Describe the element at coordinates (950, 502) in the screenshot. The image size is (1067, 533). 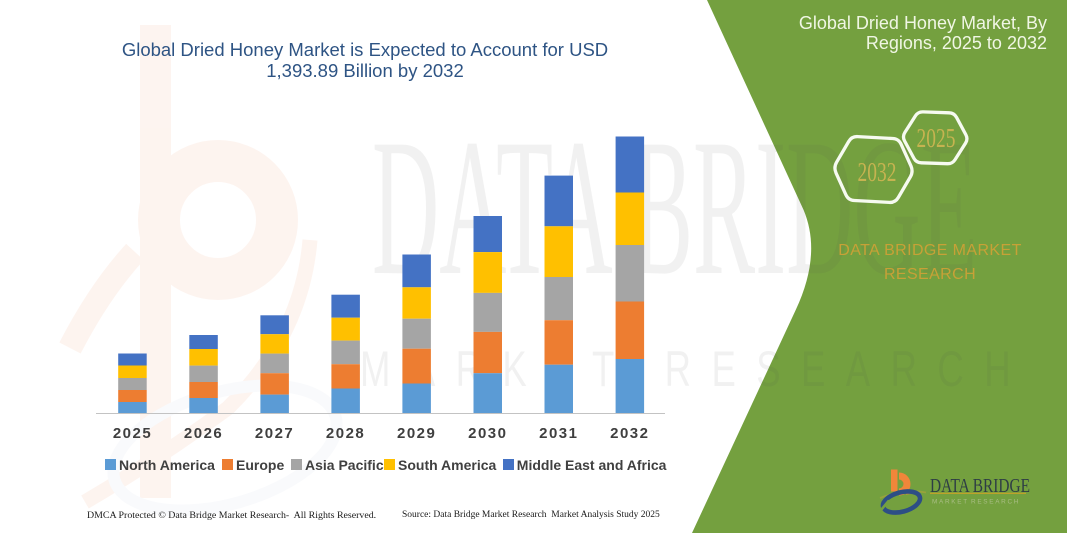
I see `svg-text: MARKET` at that location.